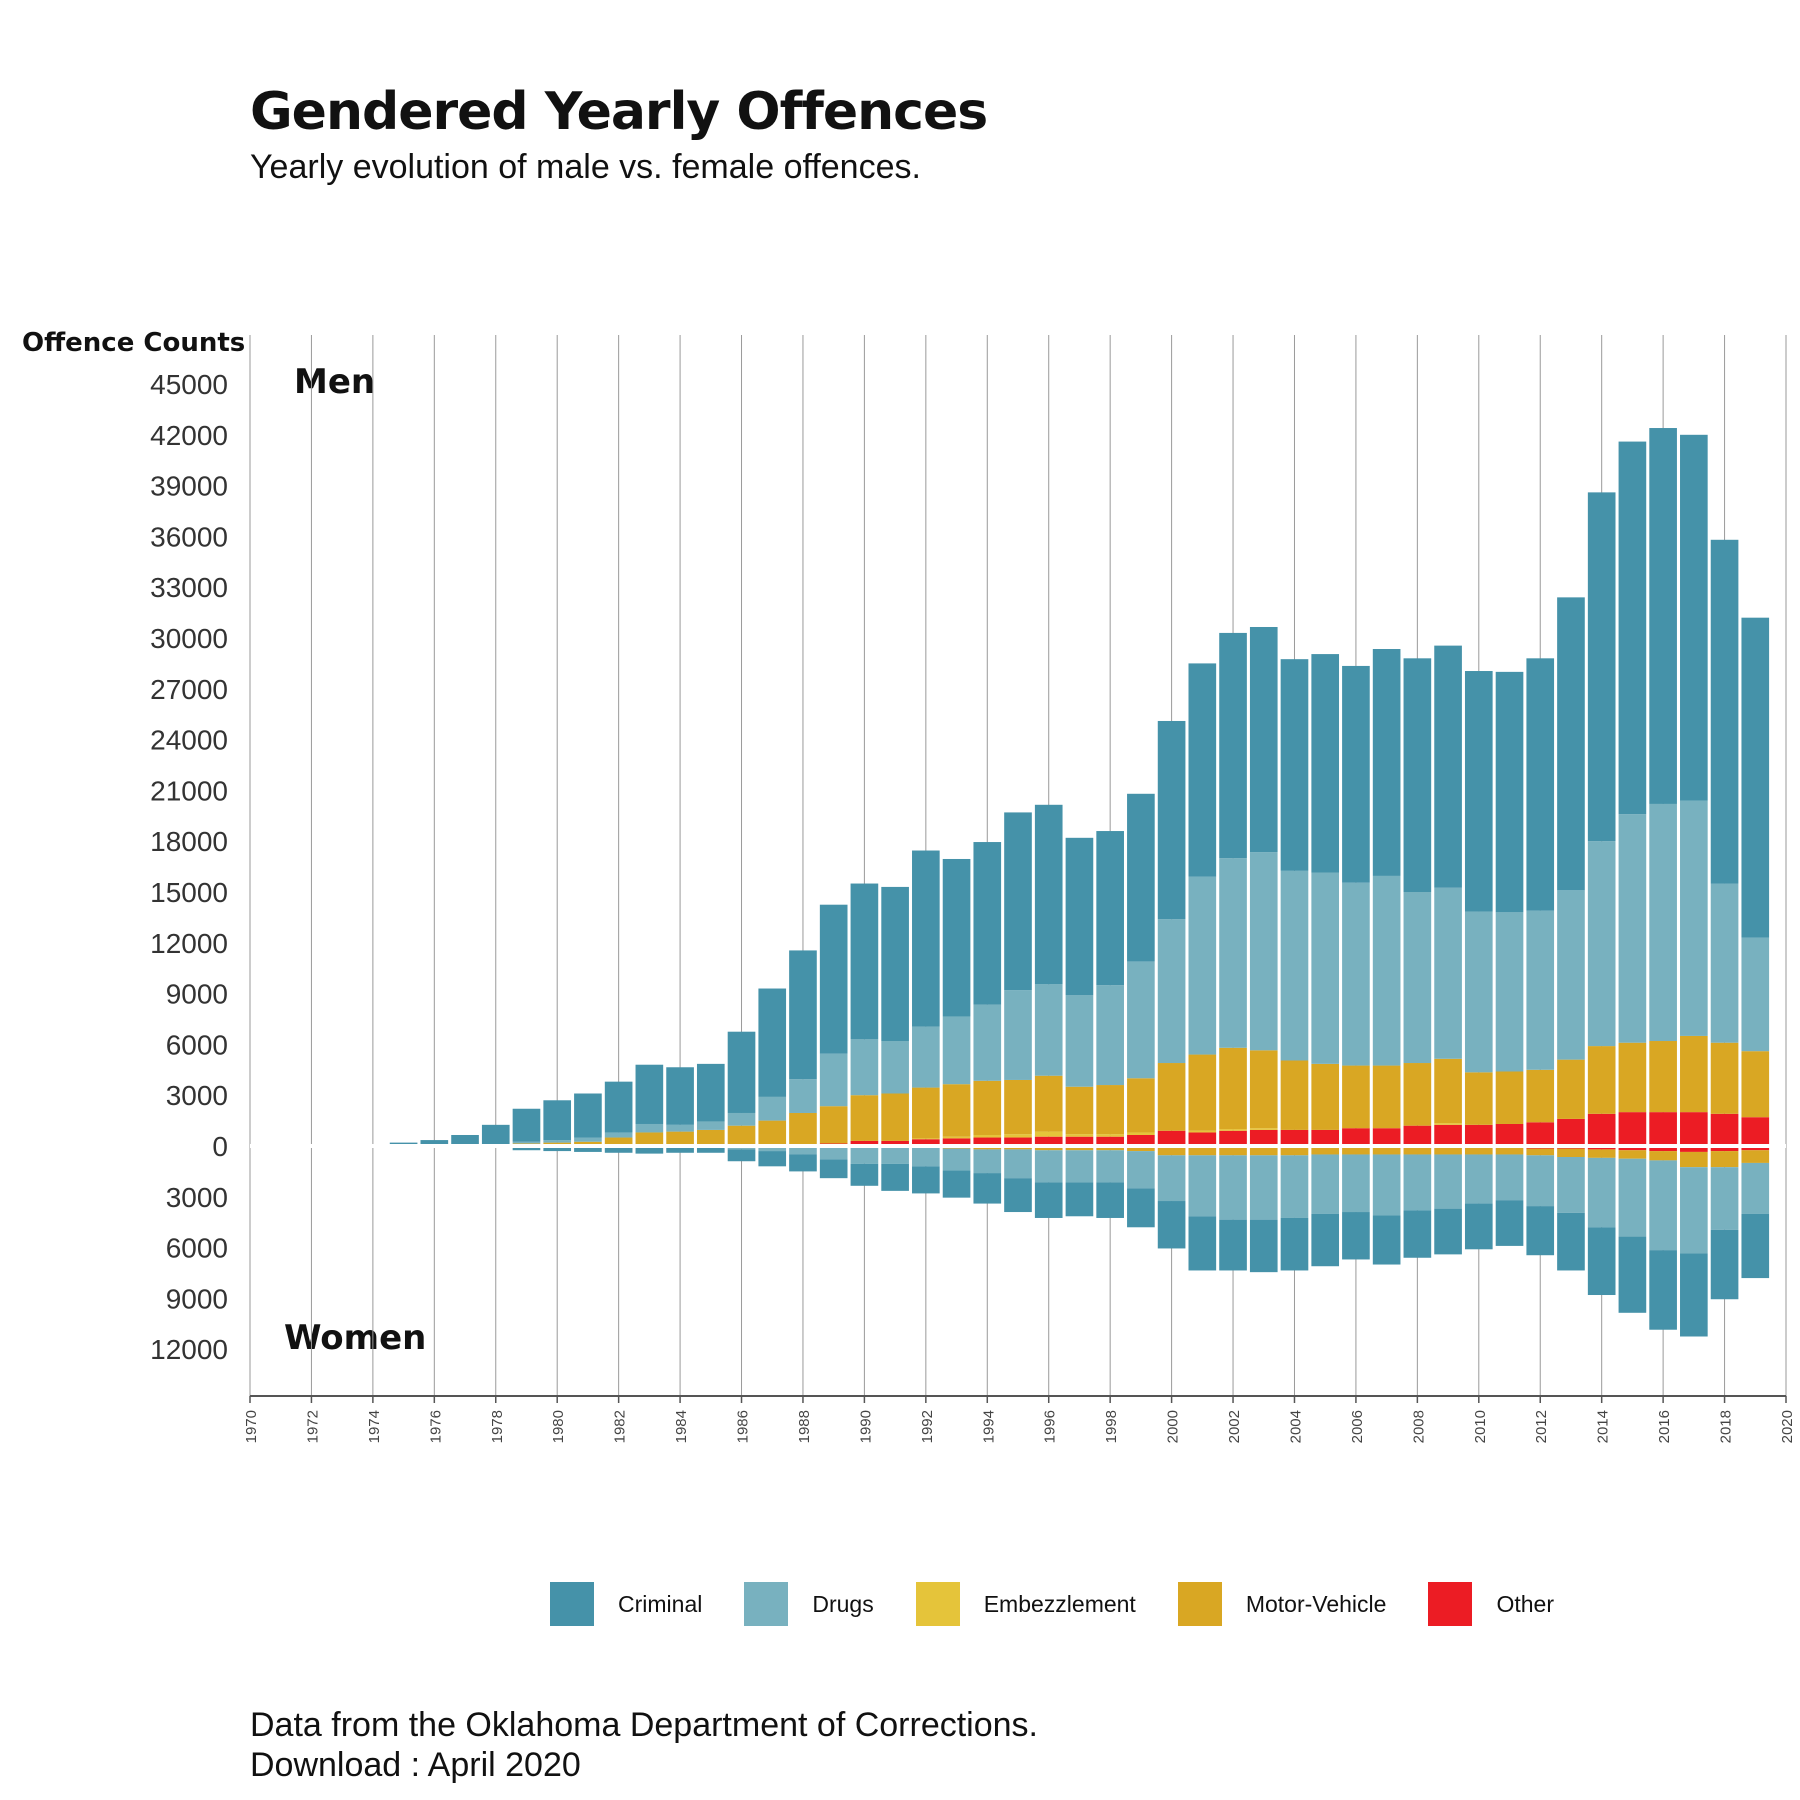 Image resolution: width=1800 pixels, height=1800 pixels. Describe the element at coordinates (1325, 1137) in the screenshot. I see `bar-men-other-2005` at that location.